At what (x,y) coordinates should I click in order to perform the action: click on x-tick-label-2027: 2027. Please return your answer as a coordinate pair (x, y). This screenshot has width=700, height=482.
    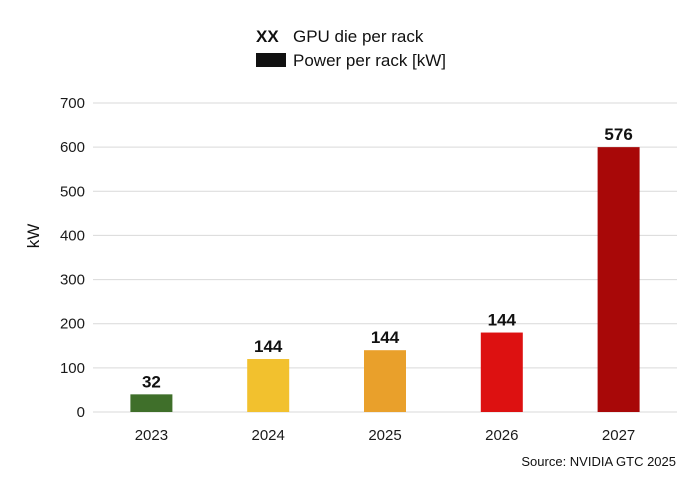
    Looking at the image, I should click on (618, 435).